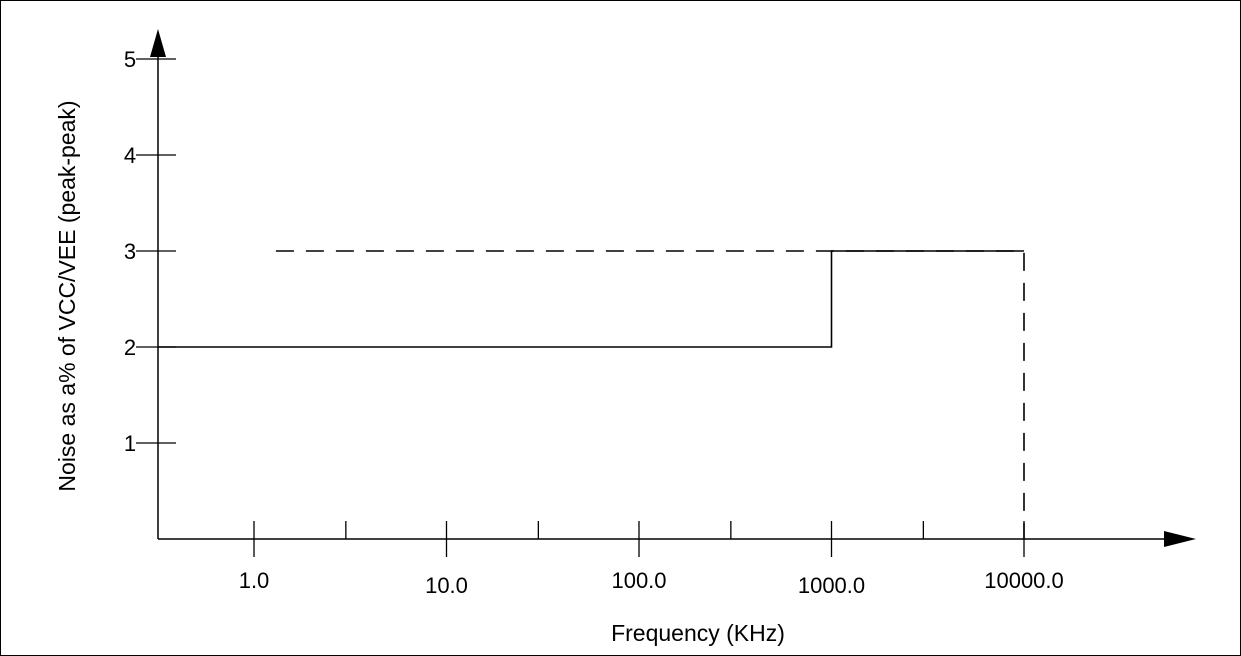 This screenshot has width=1241, height=656. Describe the element at coordinates (254, 580) in the screenshot. I see `x-tick-label: 1.0` at that location.